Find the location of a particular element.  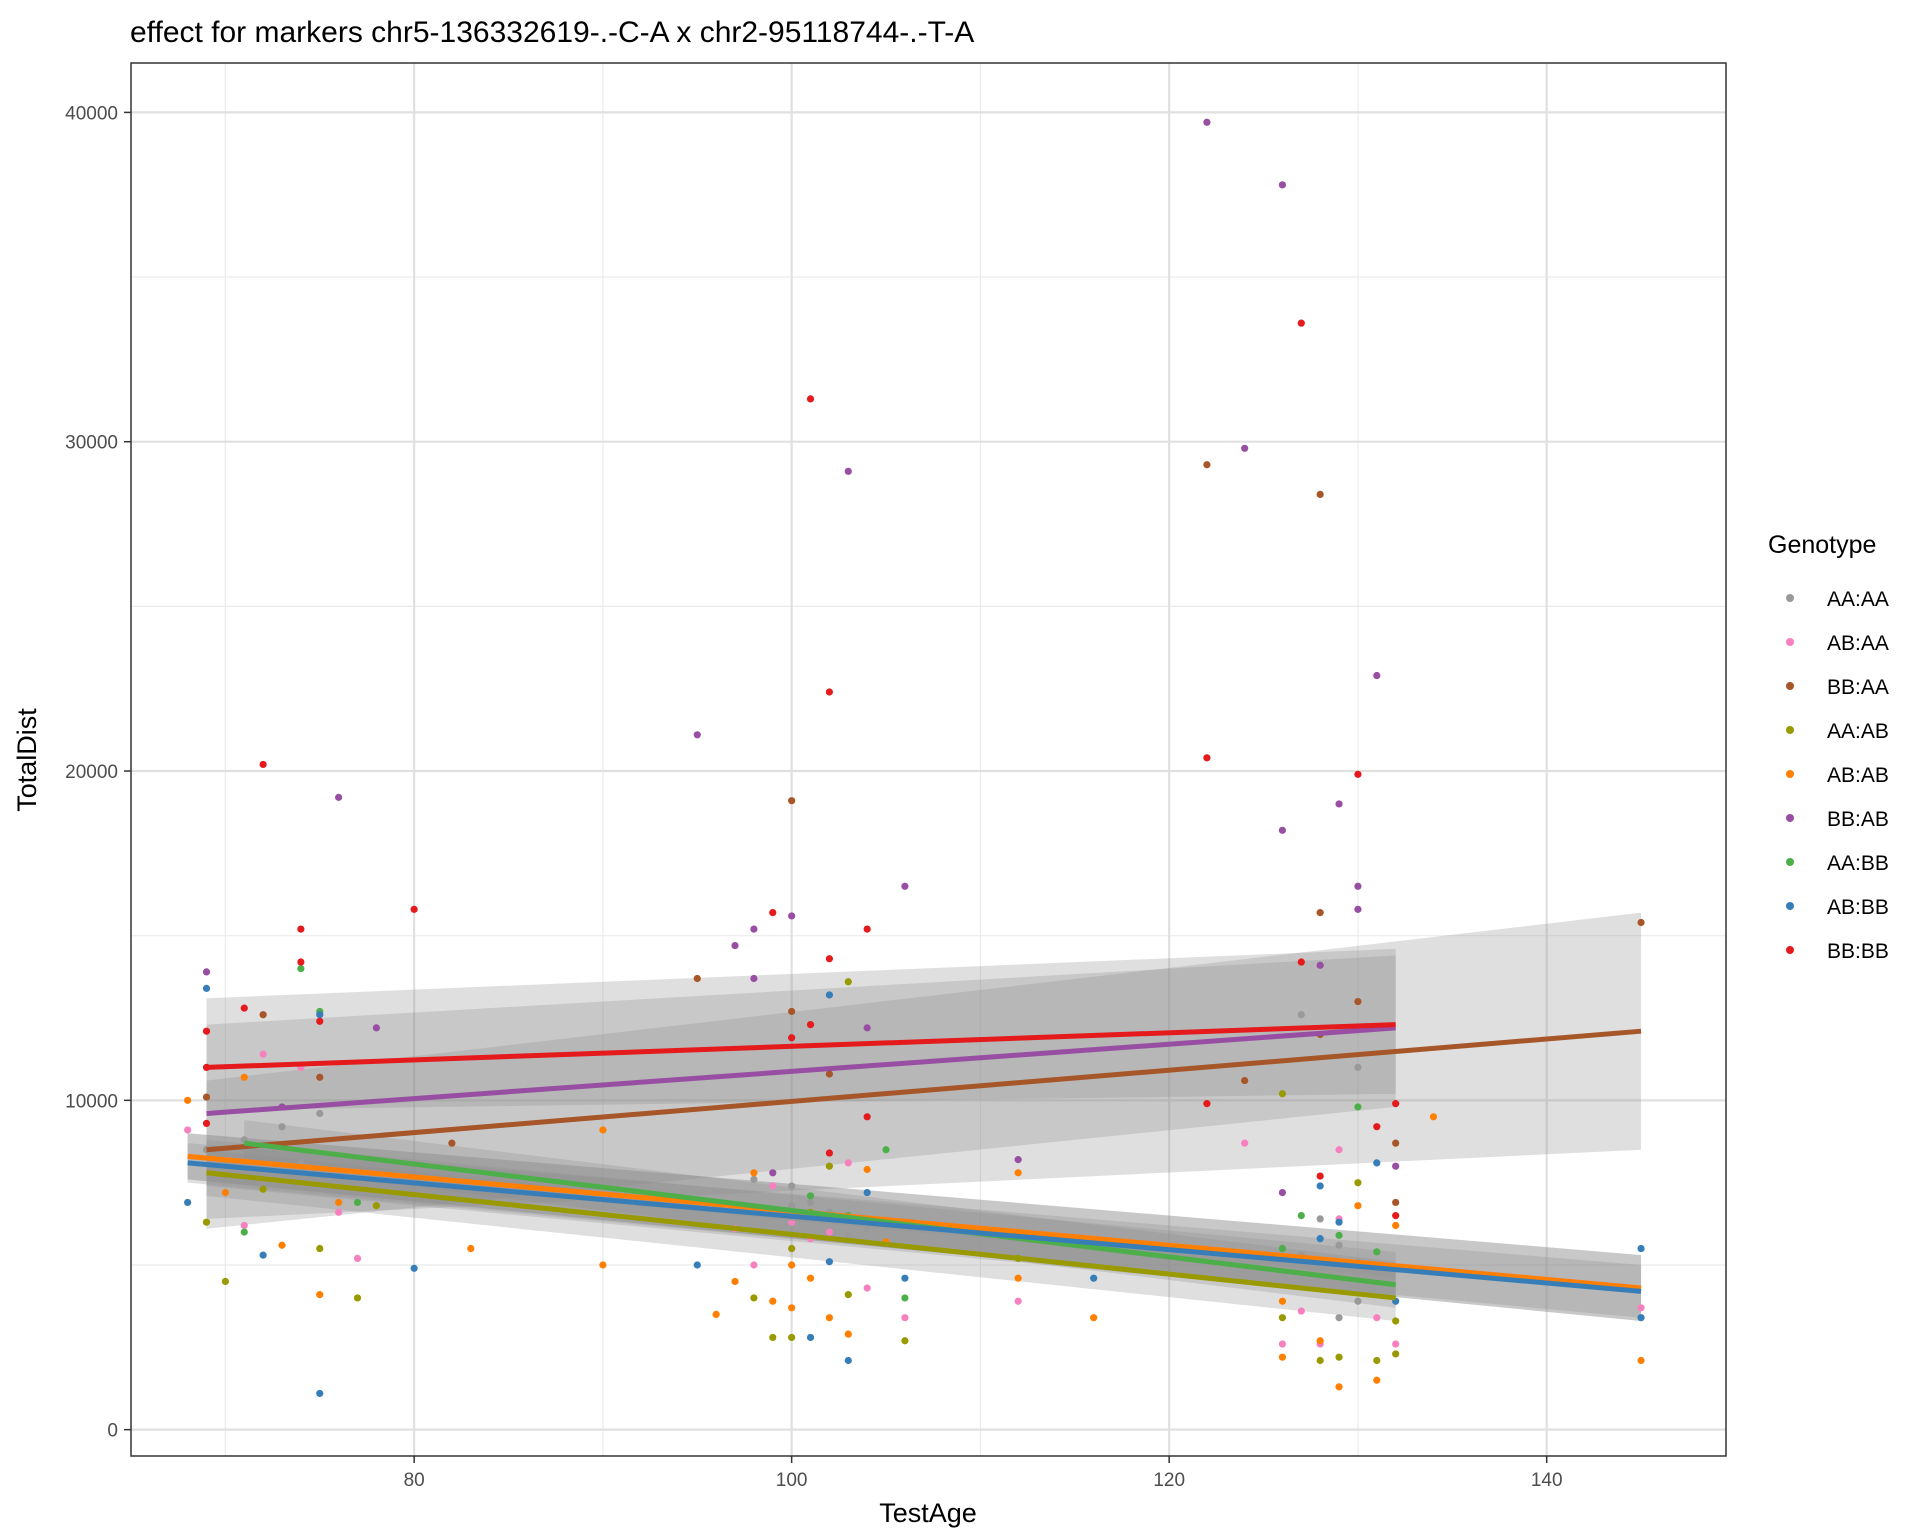

legend-key-bb-bb is located at coordinates (1790, 950).